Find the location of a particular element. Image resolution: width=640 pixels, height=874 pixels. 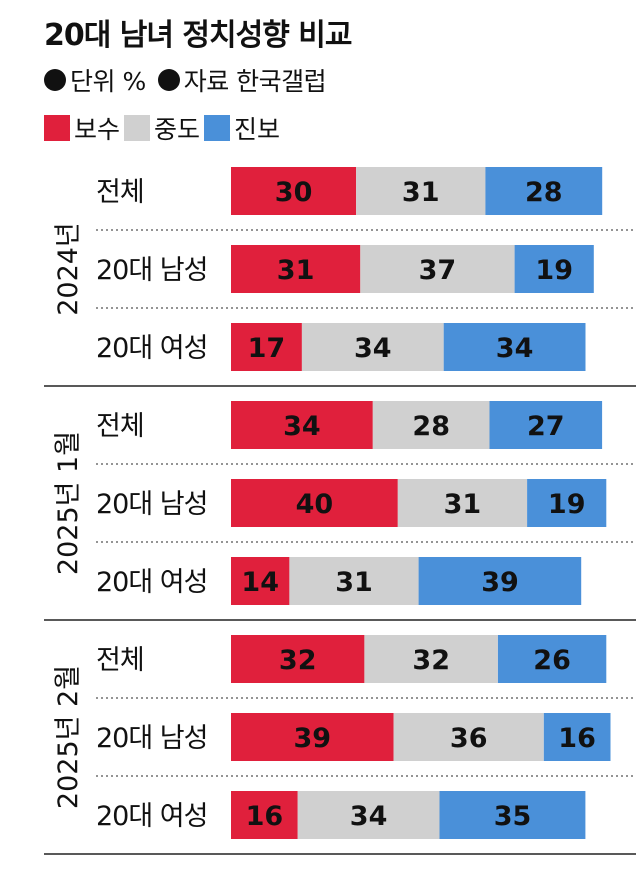

legend-label: 보수 is located at coordinates (97, 129).